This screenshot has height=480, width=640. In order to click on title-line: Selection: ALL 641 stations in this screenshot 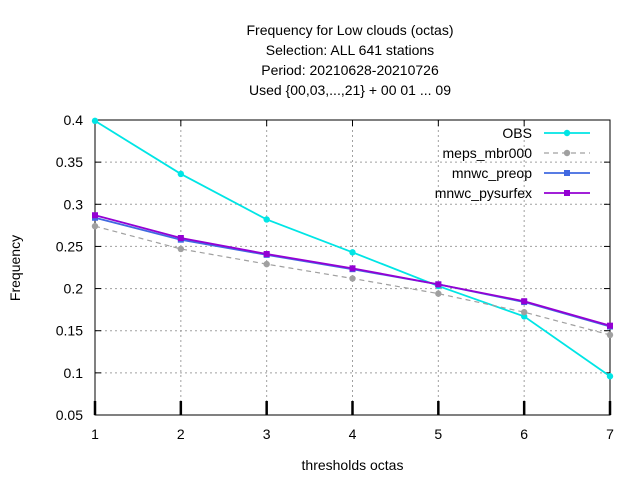, I will do `click(350, 50)`.